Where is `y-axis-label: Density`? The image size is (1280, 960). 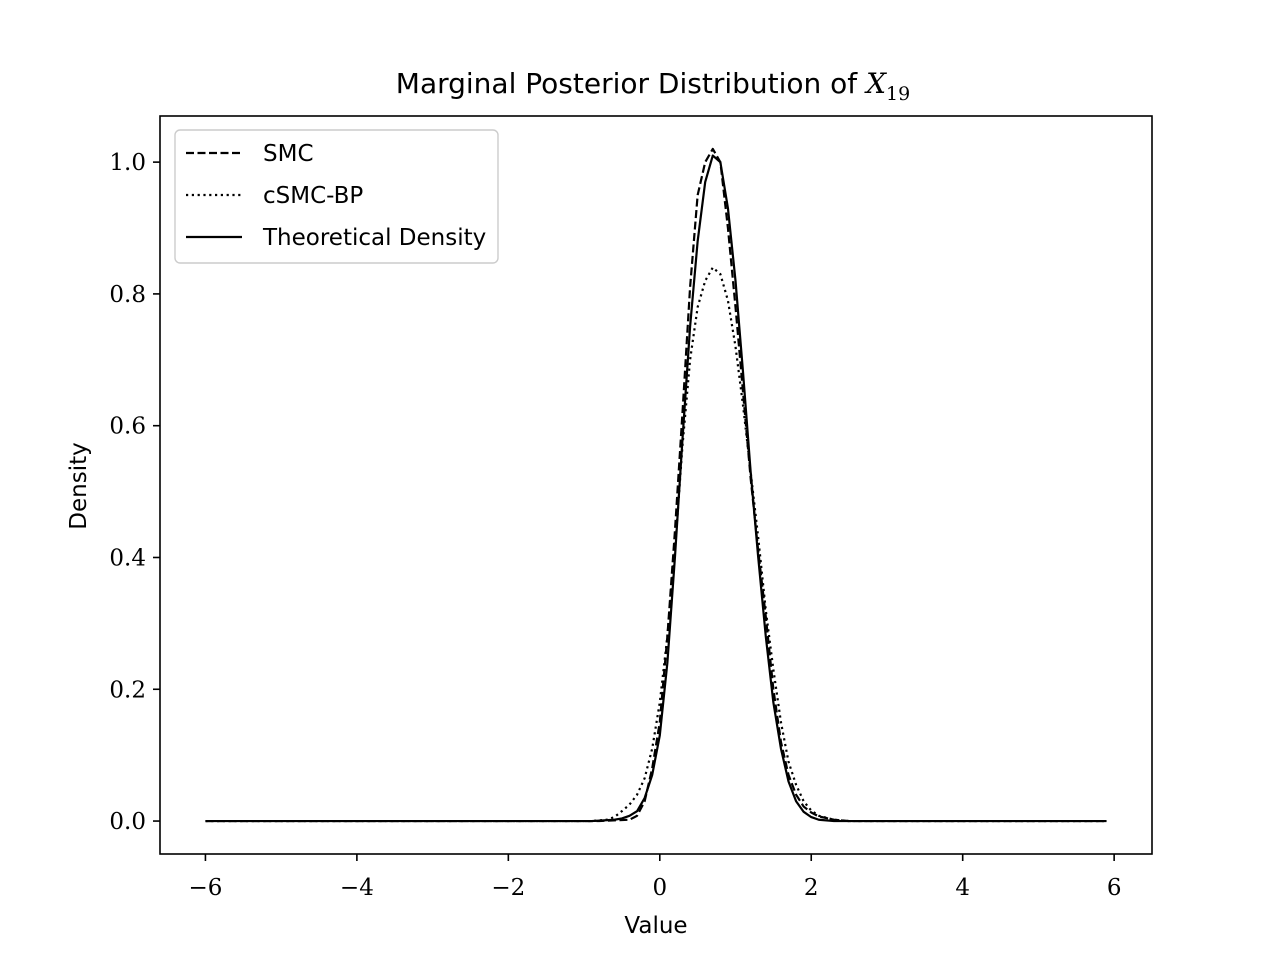 y-axis-label: Density is located at coordinates (79, 485).